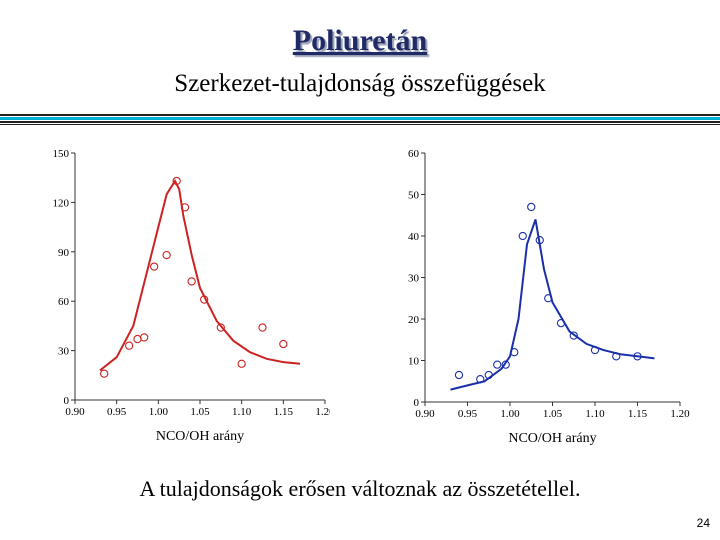 The height and width of the screenshot is (540, 720). I want to click on slide-subtitle: Szerkezet-tulajdonság összefüggések, so click(360, 83).